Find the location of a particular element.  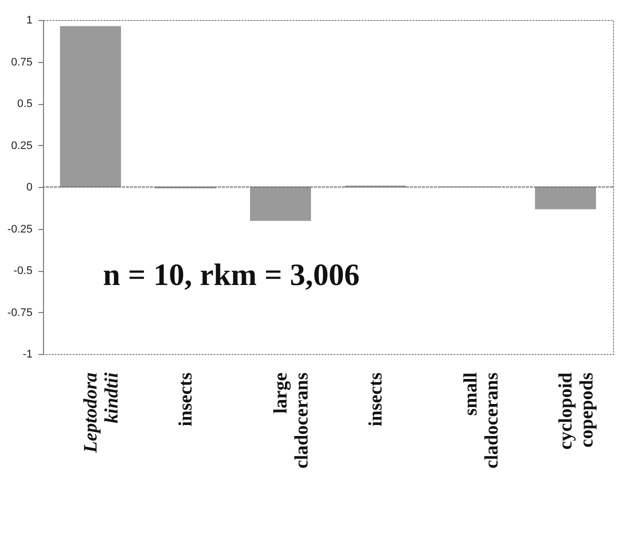

y-tick-label: -0.5 is located at coordinates (23, 271).